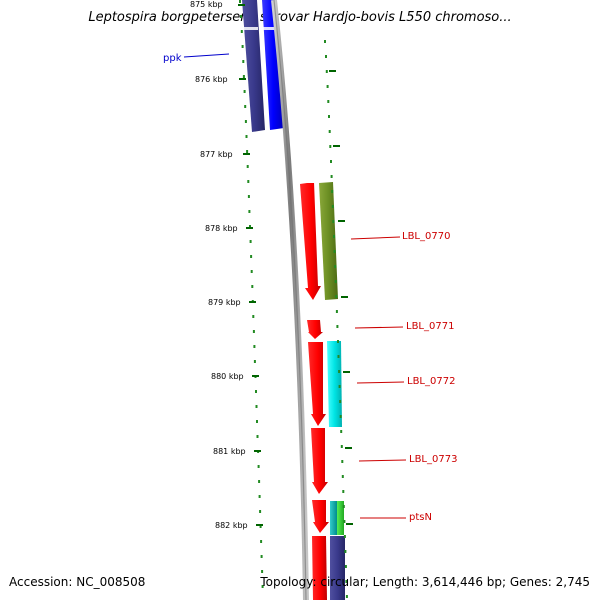  I want to click on cog-category-track, so click(332, 391).